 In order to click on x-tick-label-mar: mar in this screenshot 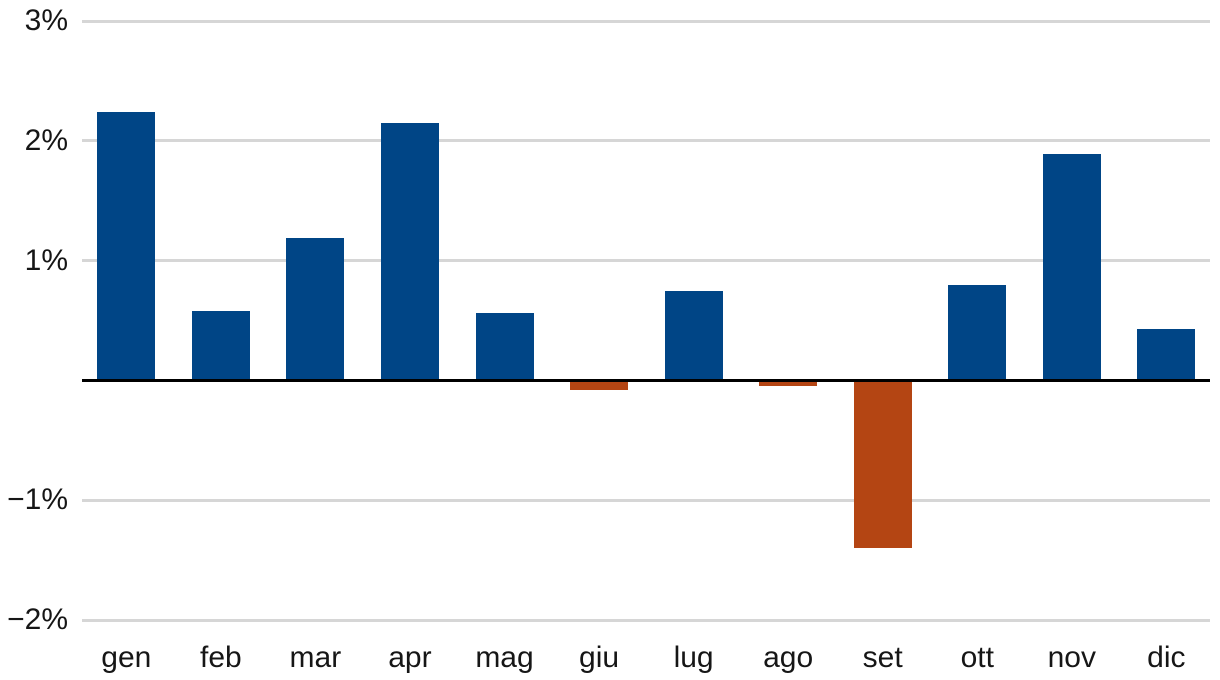, I will do `click(315, 657)`.